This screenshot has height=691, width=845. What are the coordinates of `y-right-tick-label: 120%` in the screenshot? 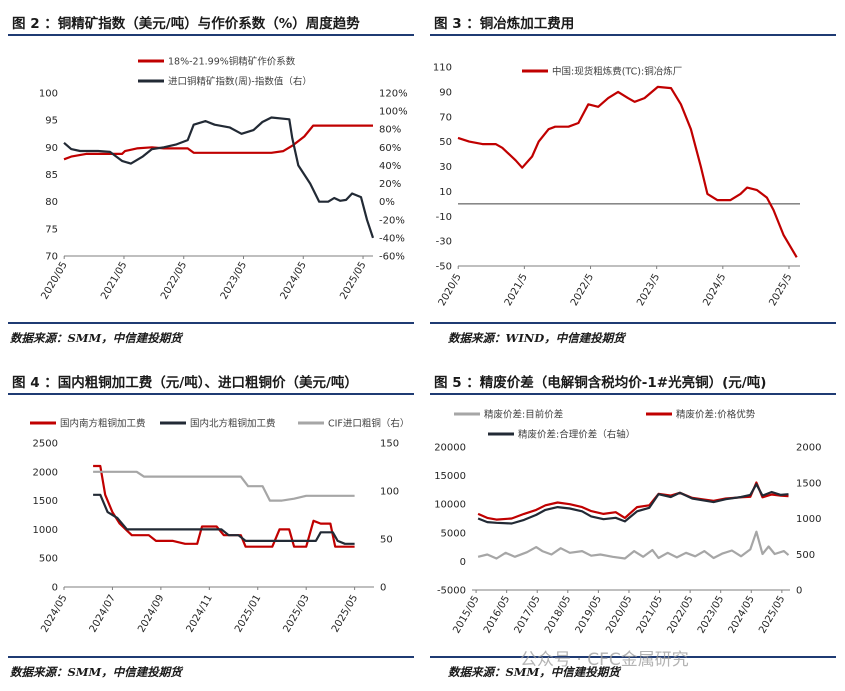 It's located at (393, 94).